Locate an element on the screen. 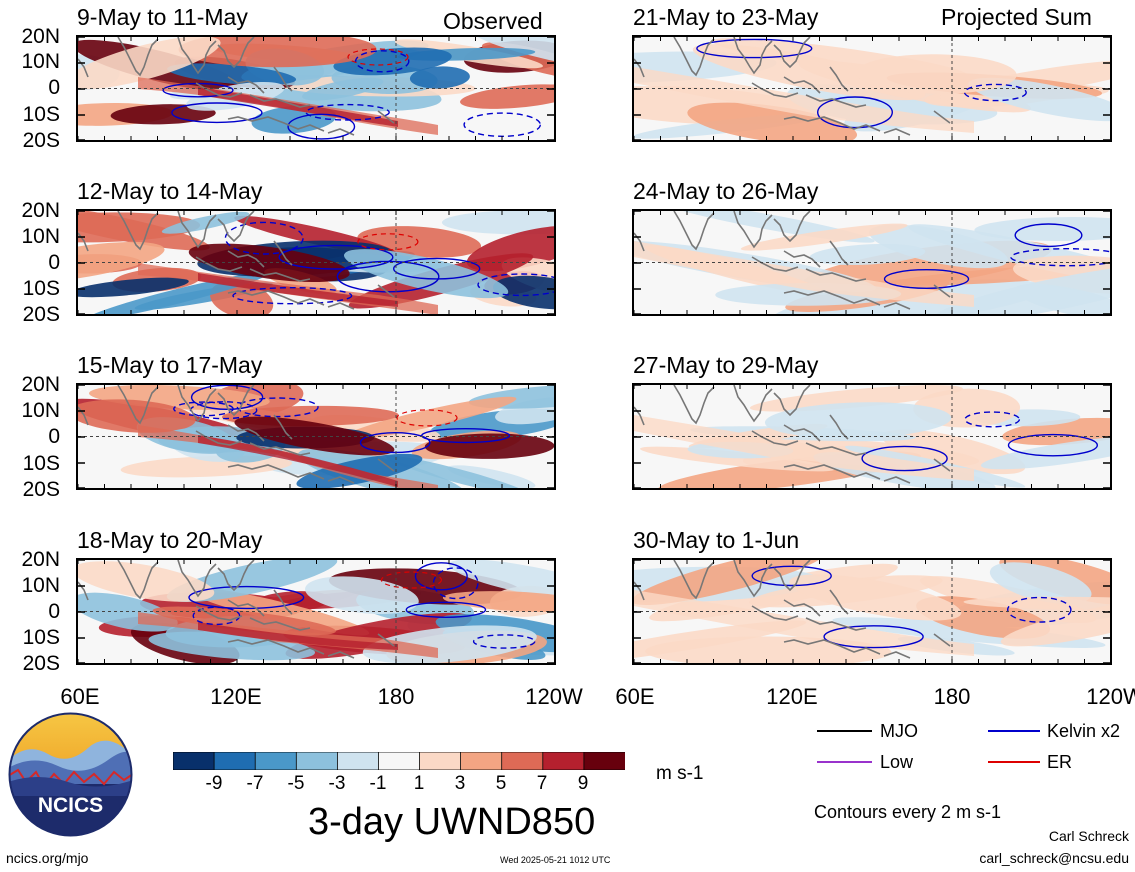 This screenshot has height=872, width=1135. colorbar-units: m s-1 is located at coordinates (680, 773).